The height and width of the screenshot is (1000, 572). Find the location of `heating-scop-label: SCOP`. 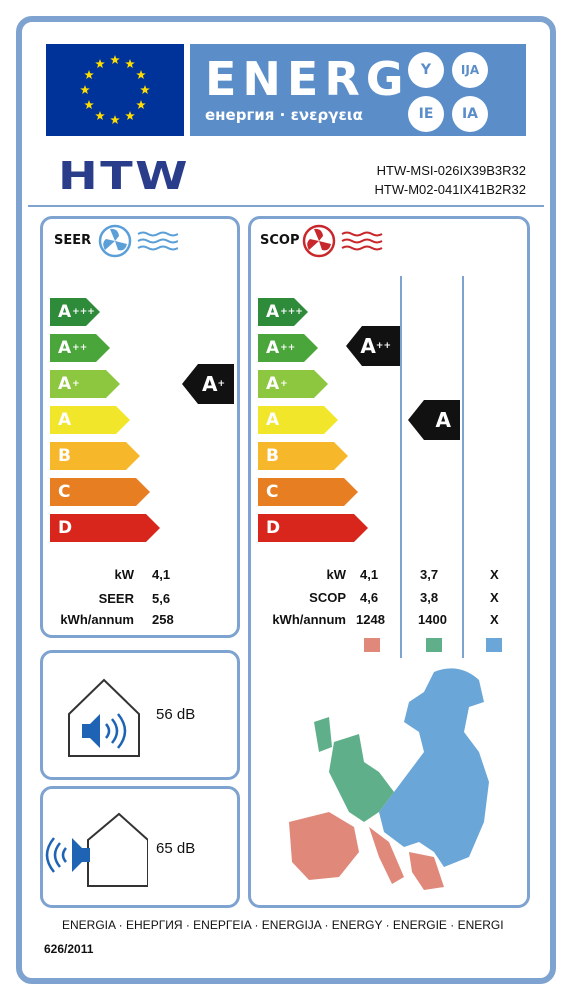

heating-scop-label: SCOP is located at coordinates (327, 597).